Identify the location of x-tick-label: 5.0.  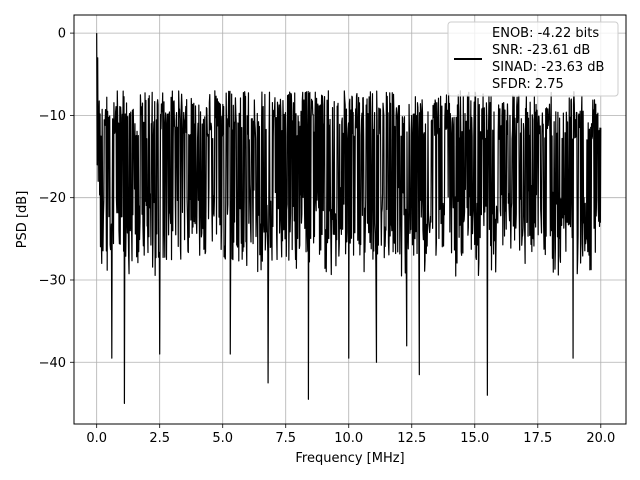
(222, 438).